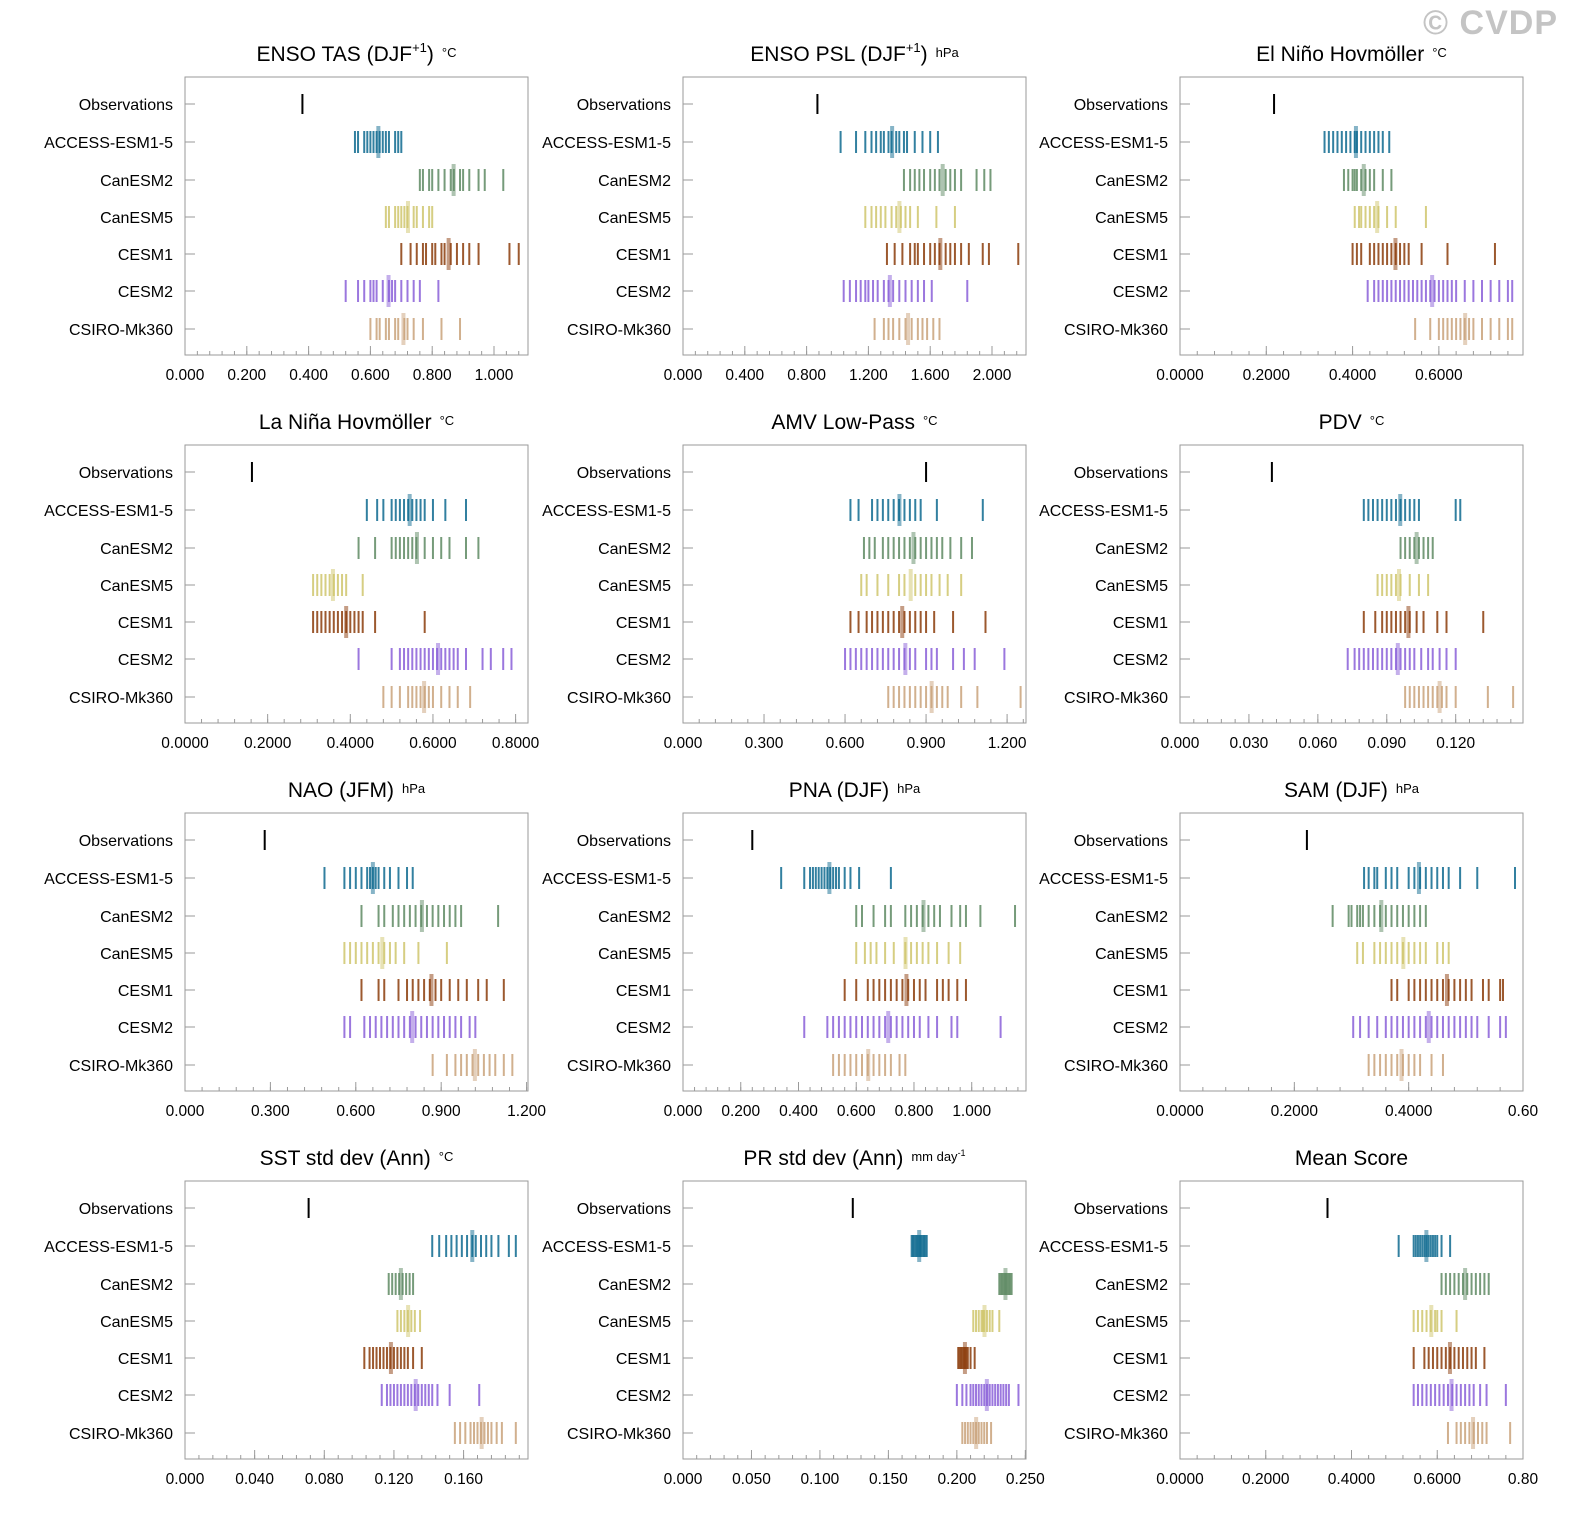 The width and height of the screenshot is (1576, 1532). Describe the element at coordinates (357, 790) in the screenshot. I see `panel-title: NAO (JFM) hPa` at that location.